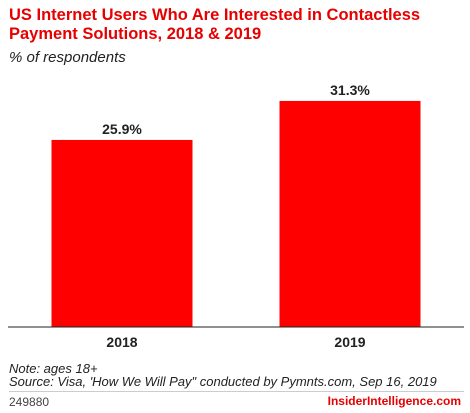 This screenshot has width=470, height=413. What do you see at coordinates (349, 342) in the screenshot?
I see `x-tick-label-2019: 2019` at bounding box center [349, 342].